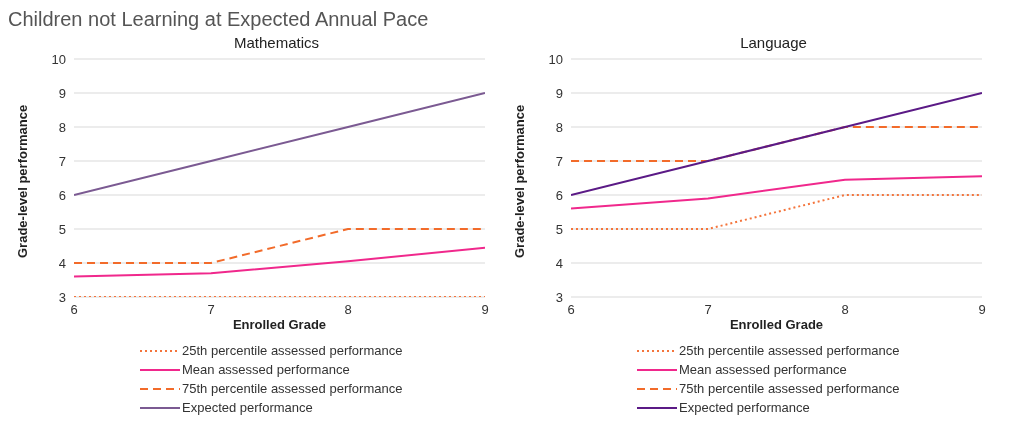 The width and height of the screenshot is (1014, 427). Describe the element at coordinates (219, 20) in the screenshot. I see `chart-title: Children not Learning at Expected Annual Pace` at that location.